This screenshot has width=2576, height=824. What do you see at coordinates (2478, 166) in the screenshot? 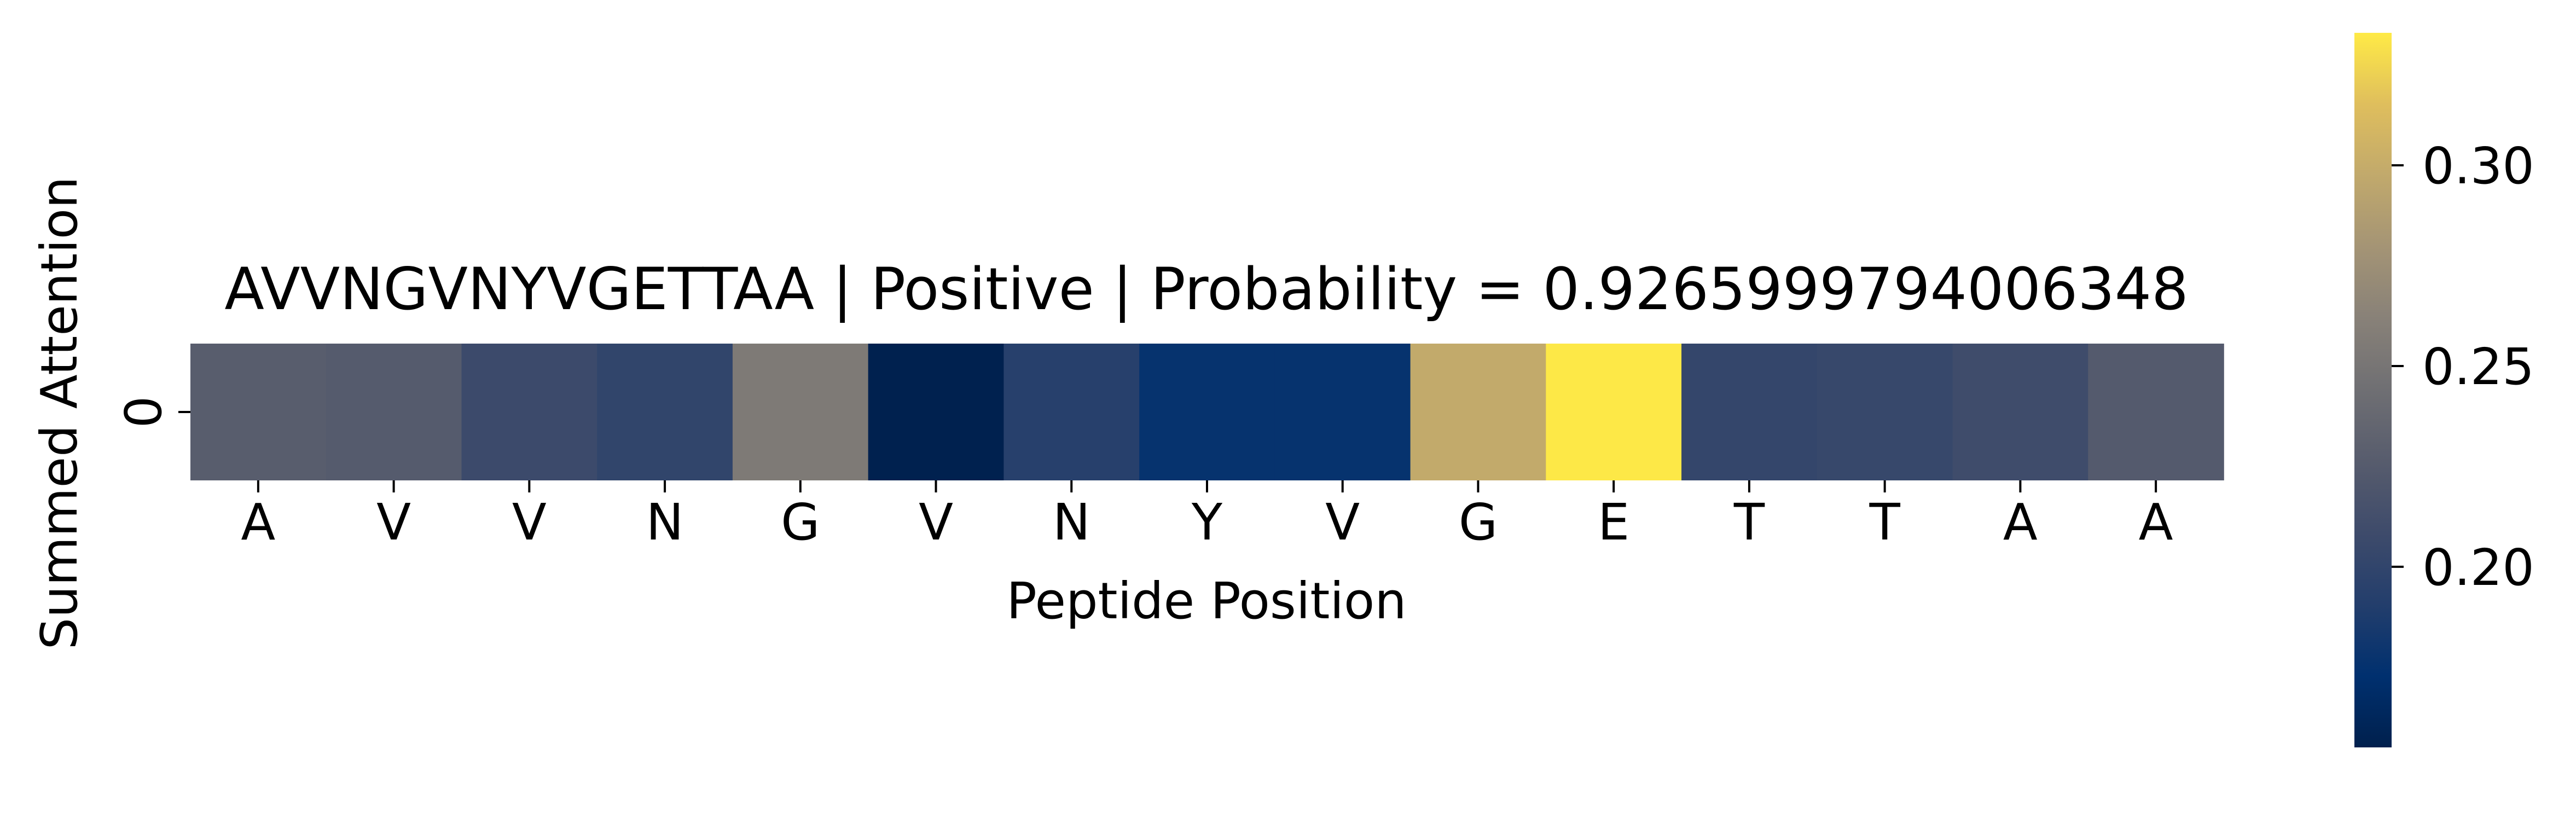
I see `colorbar-tick-label: 0.30` at bounding box center [2478, 166].